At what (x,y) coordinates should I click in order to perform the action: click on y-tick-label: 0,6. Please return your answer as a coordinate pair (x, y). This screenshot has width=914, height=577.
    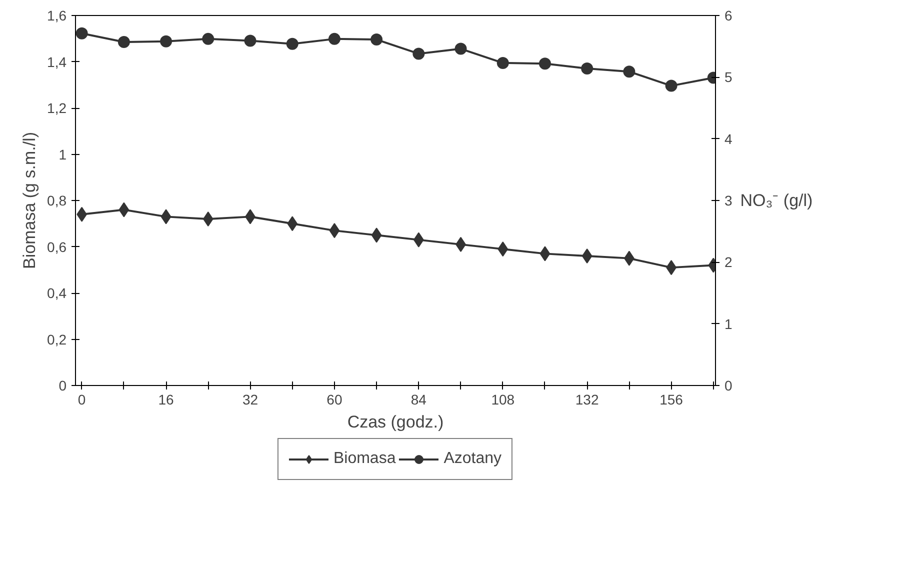
    Looking at the image, I should click on (57, 246).